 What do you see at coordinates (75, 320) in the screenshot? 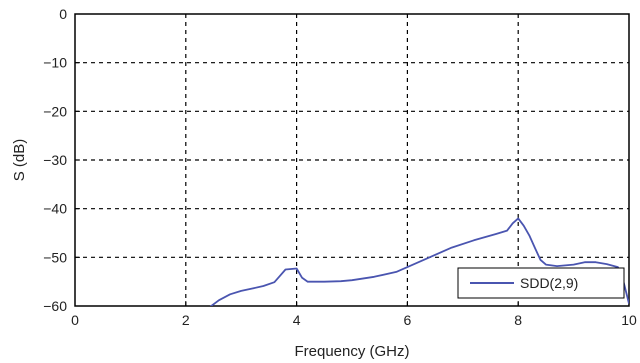
I see `x-tick-label-0: 0` at bounding box center [75, 320].